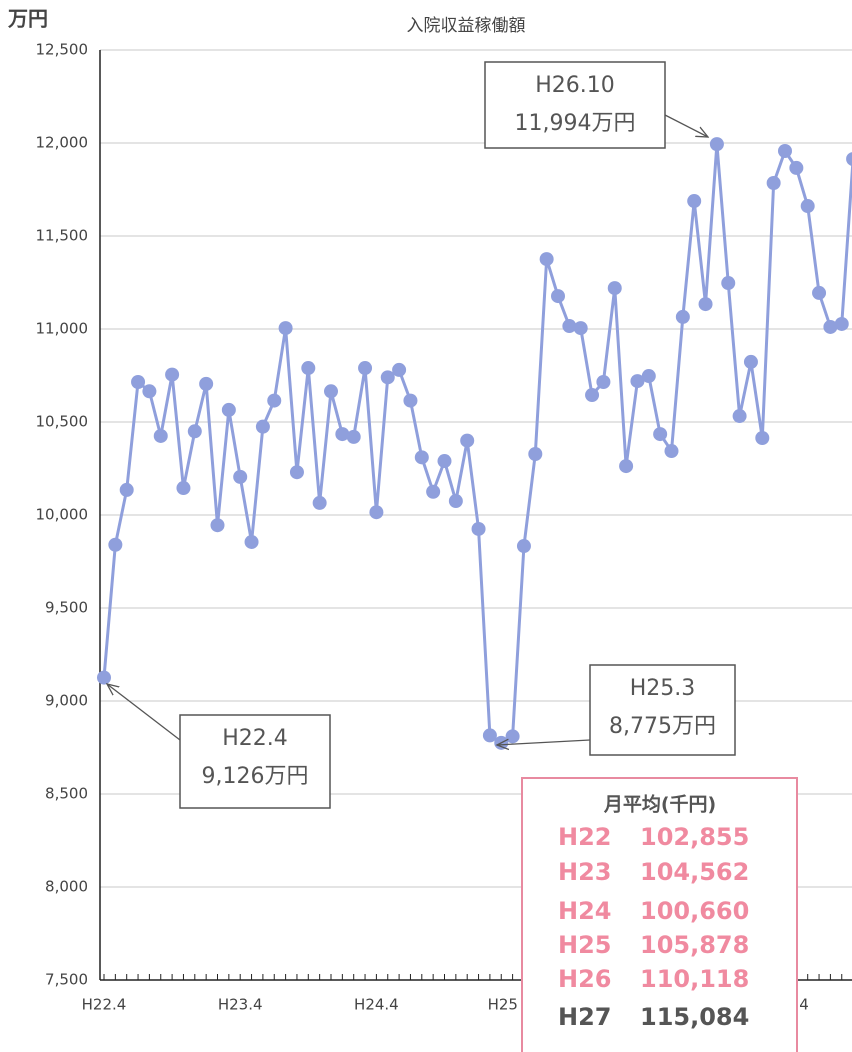 The width and height of the screenshot is (852, 1052). What do you see at coordinates (584, 979) in the screenshot?
I see `summary-year: H26` at bounding box center [584, 979].